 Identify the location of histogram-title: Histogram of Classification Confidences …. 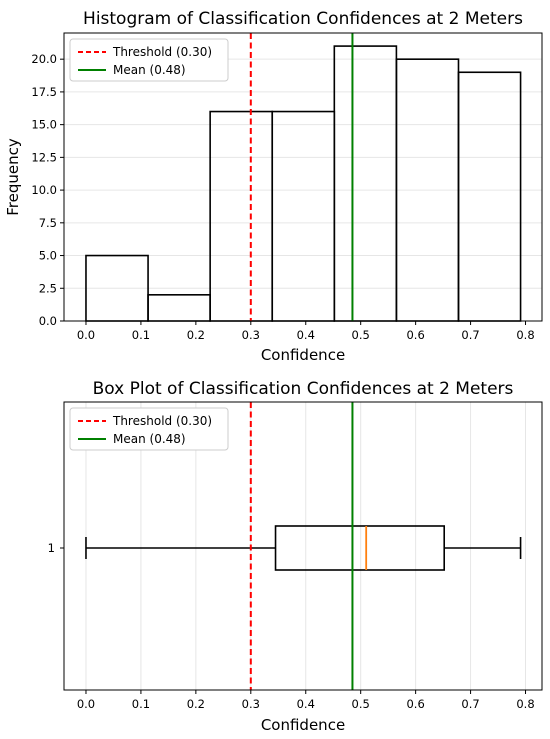
(303, 19).